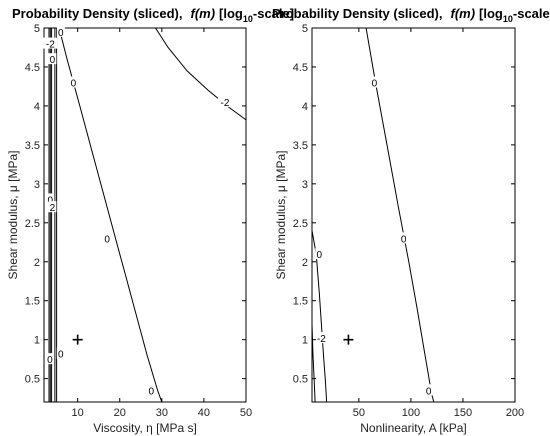  What do you see at coordinates (145, 428) in the screenshot?
I see `x-axis-label: Viscosity, η [MPa s]` at bounding box center [145, 428].